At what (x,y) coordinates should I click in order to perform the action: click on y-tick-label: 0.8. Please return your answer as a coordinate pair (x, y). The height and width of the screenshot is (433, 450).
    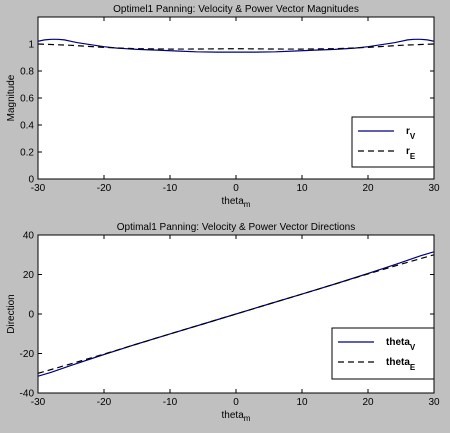
    Looking at the image, I should click on (27, 72).